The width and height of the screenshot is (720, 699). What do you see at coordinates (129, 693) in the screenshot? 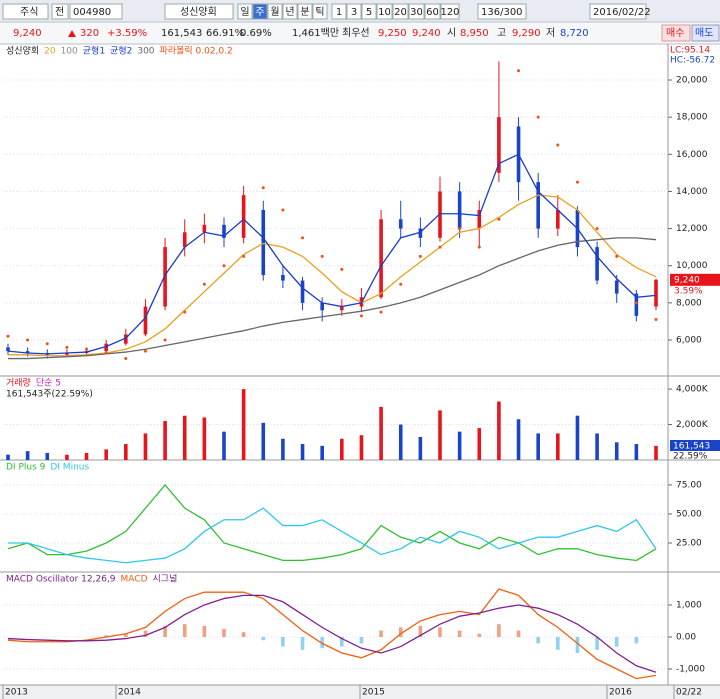
I see `x-tick-label: 2014` at bounding box center [129, 693].